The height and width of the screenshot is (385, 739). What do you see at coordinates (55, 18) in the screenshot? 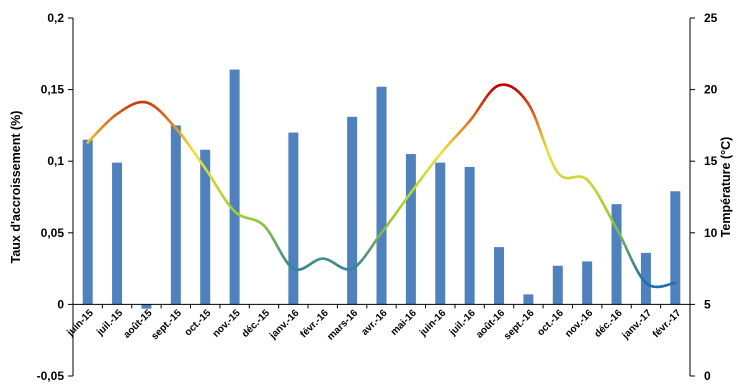
I see `left-tick-label: 0,2` at bounding box center [55, 18].